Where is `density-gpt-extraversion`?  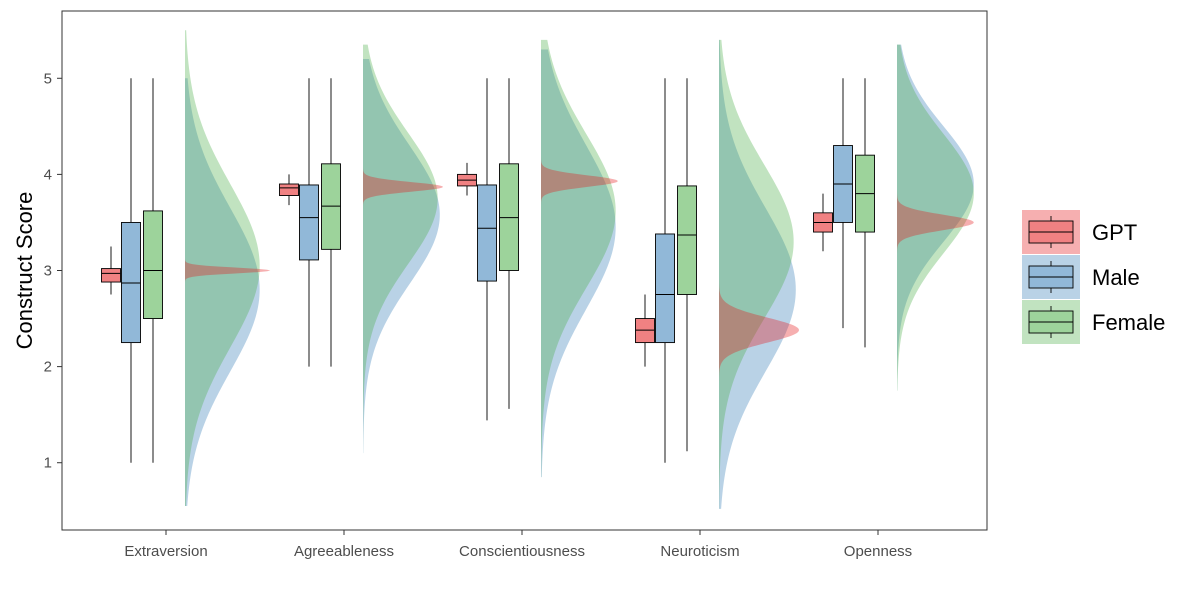
density-gpt-extraversion is located at coordinates (228, 270).